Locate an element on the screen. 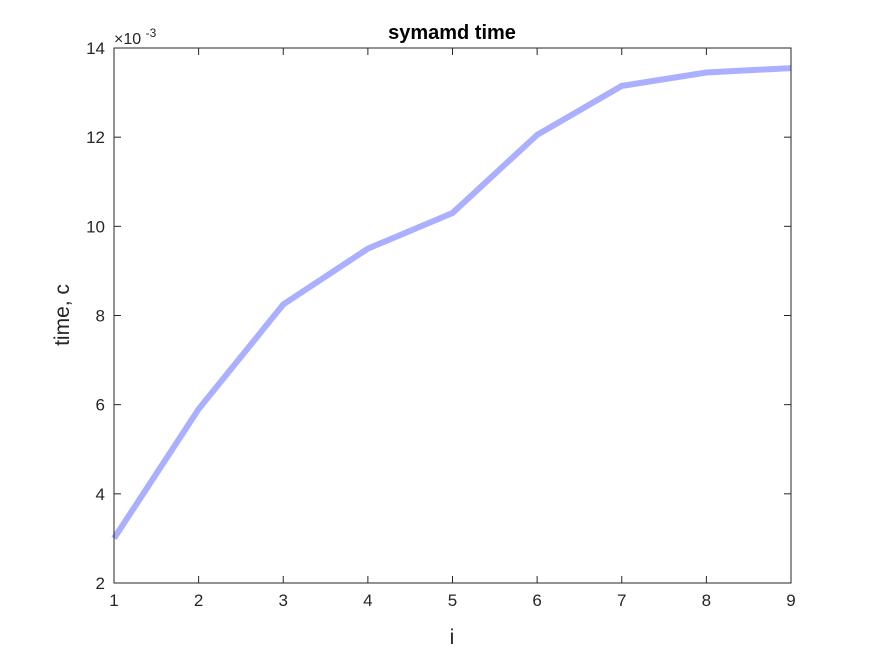  x-tick-label: 3 is located at coordinates (283, 600).